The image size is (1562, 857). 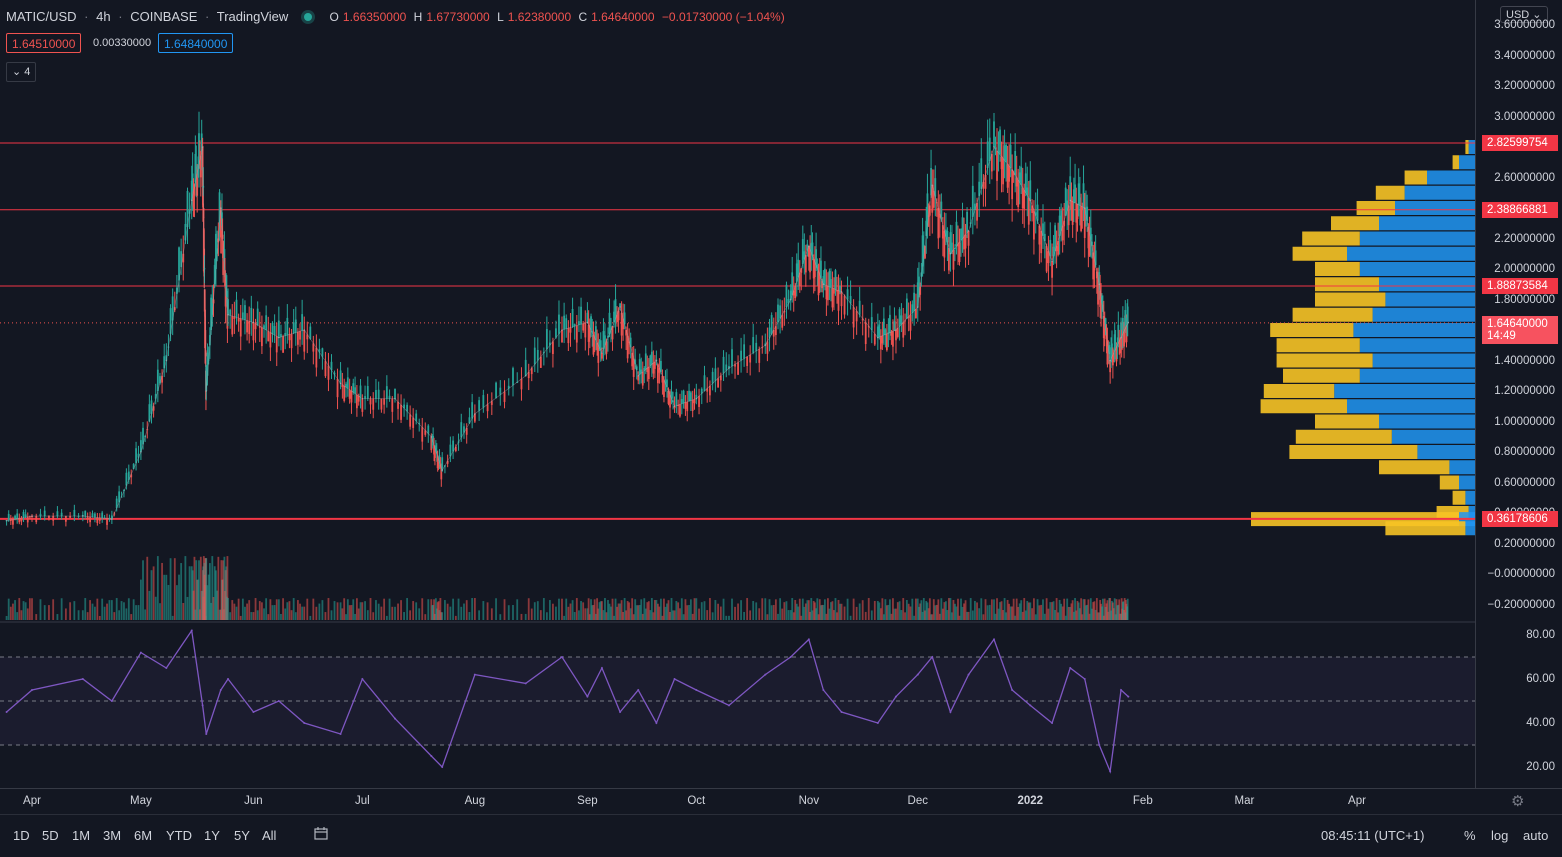 I want to click on level-price-tag: 1.88873584, so click(x=1520, y=285).